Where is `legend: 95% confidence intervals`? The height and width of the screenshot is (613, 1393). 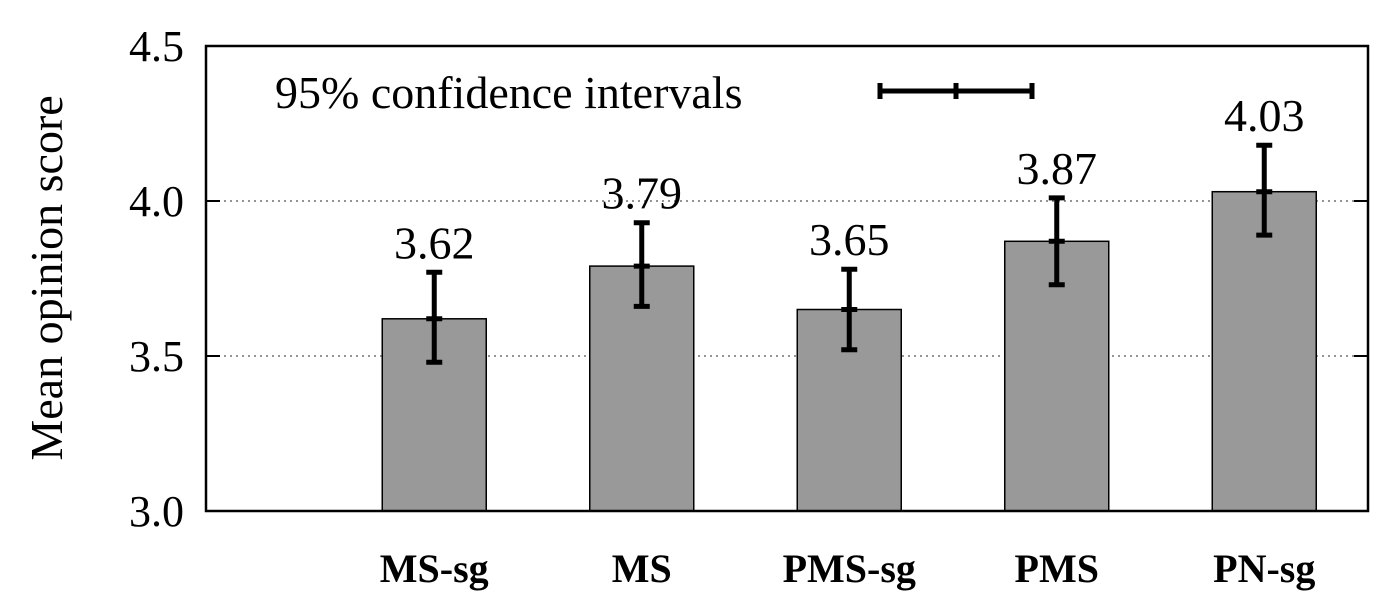
legend: 95% confidence intervals is located at coordinates (655, 92).